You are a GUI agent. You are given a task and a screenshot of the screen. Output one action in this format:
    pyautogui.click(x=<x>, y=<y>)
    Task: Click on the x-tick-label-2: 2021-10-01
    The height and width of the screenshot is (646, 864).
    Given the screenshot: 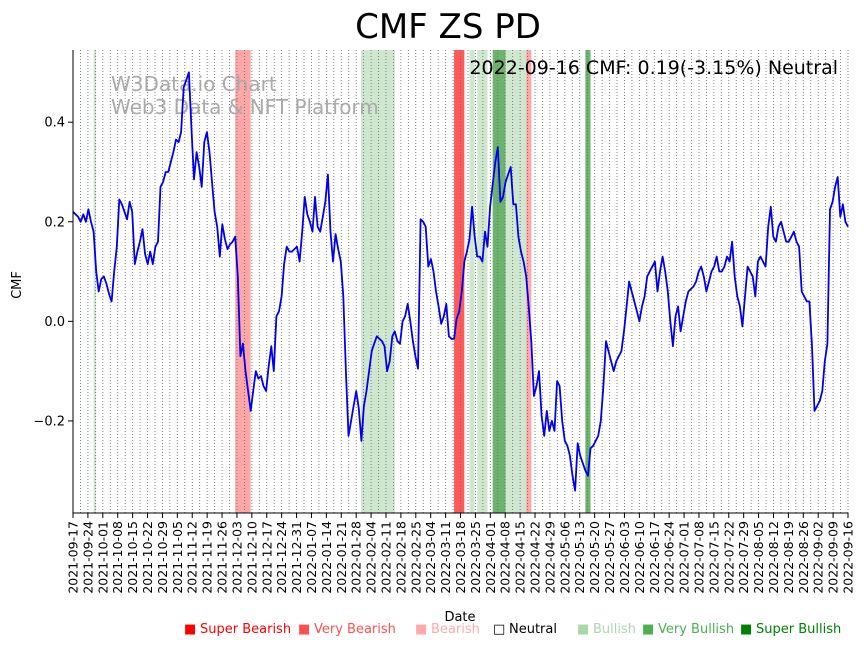 What is the action you would take?
    pyautogui.click(x=102, y=557)
    